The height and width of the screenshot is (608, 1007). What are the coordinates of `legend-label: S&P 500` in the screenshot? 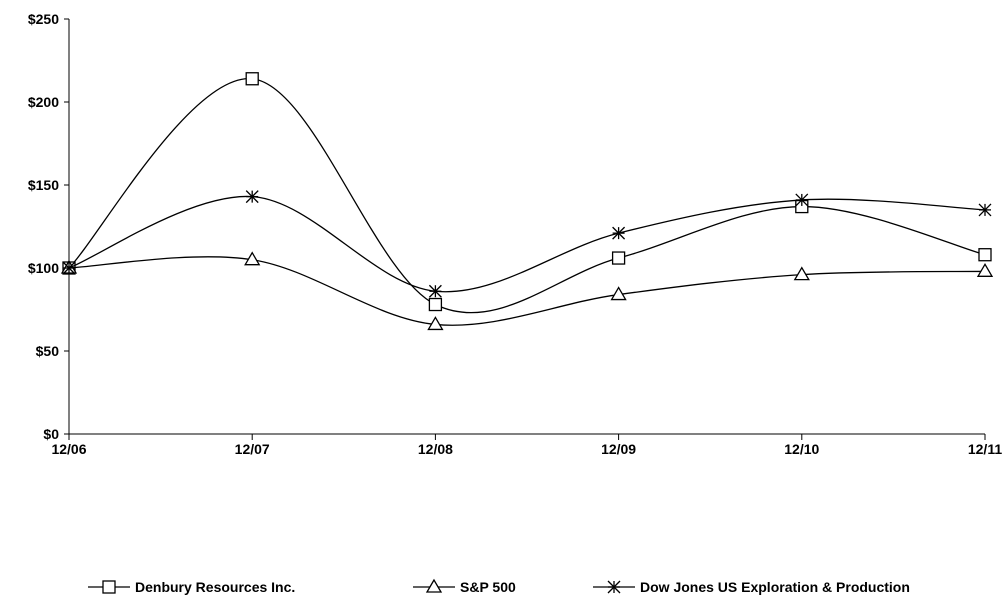 It's located at (488, 587).